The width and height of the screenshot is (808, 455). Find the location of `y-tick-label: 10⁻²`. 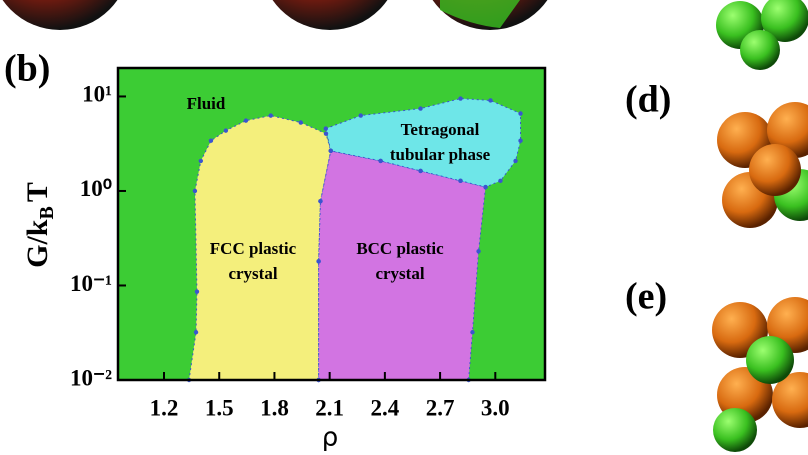

y-tick-label: 10⁻² is located at coordinates (91, 377).